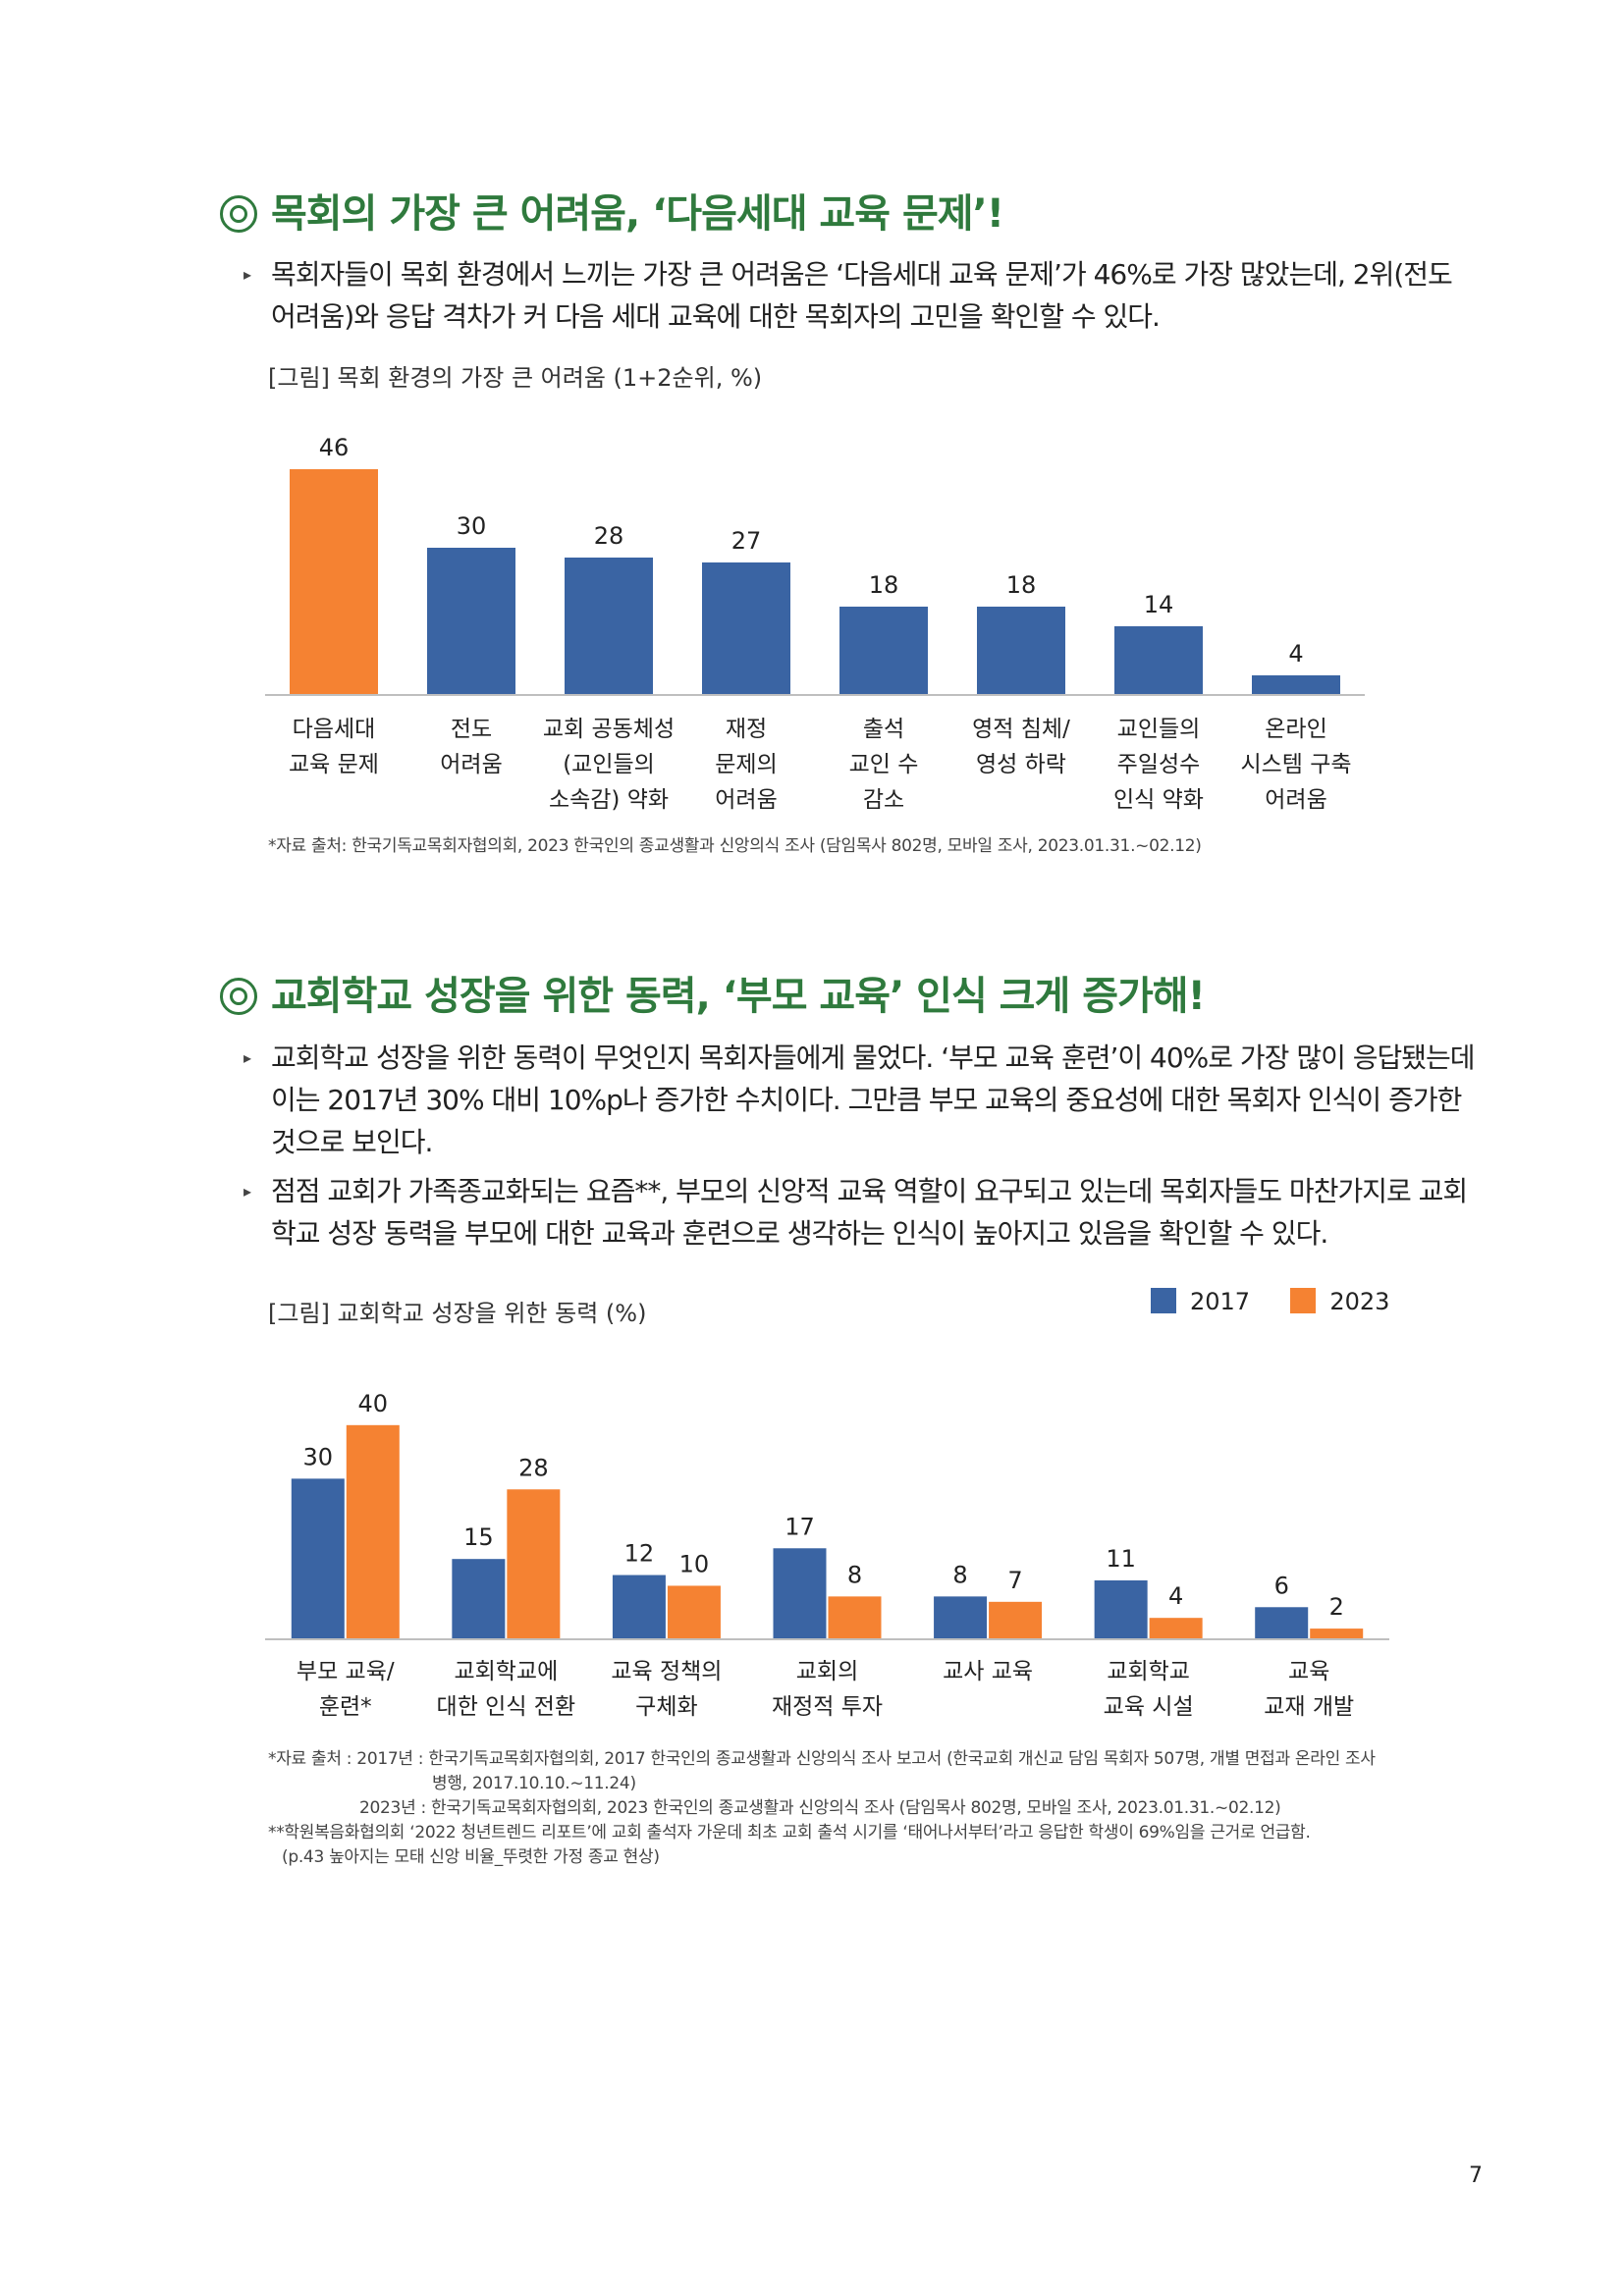  I want to click on category-label: 전도, so click(471, 730).